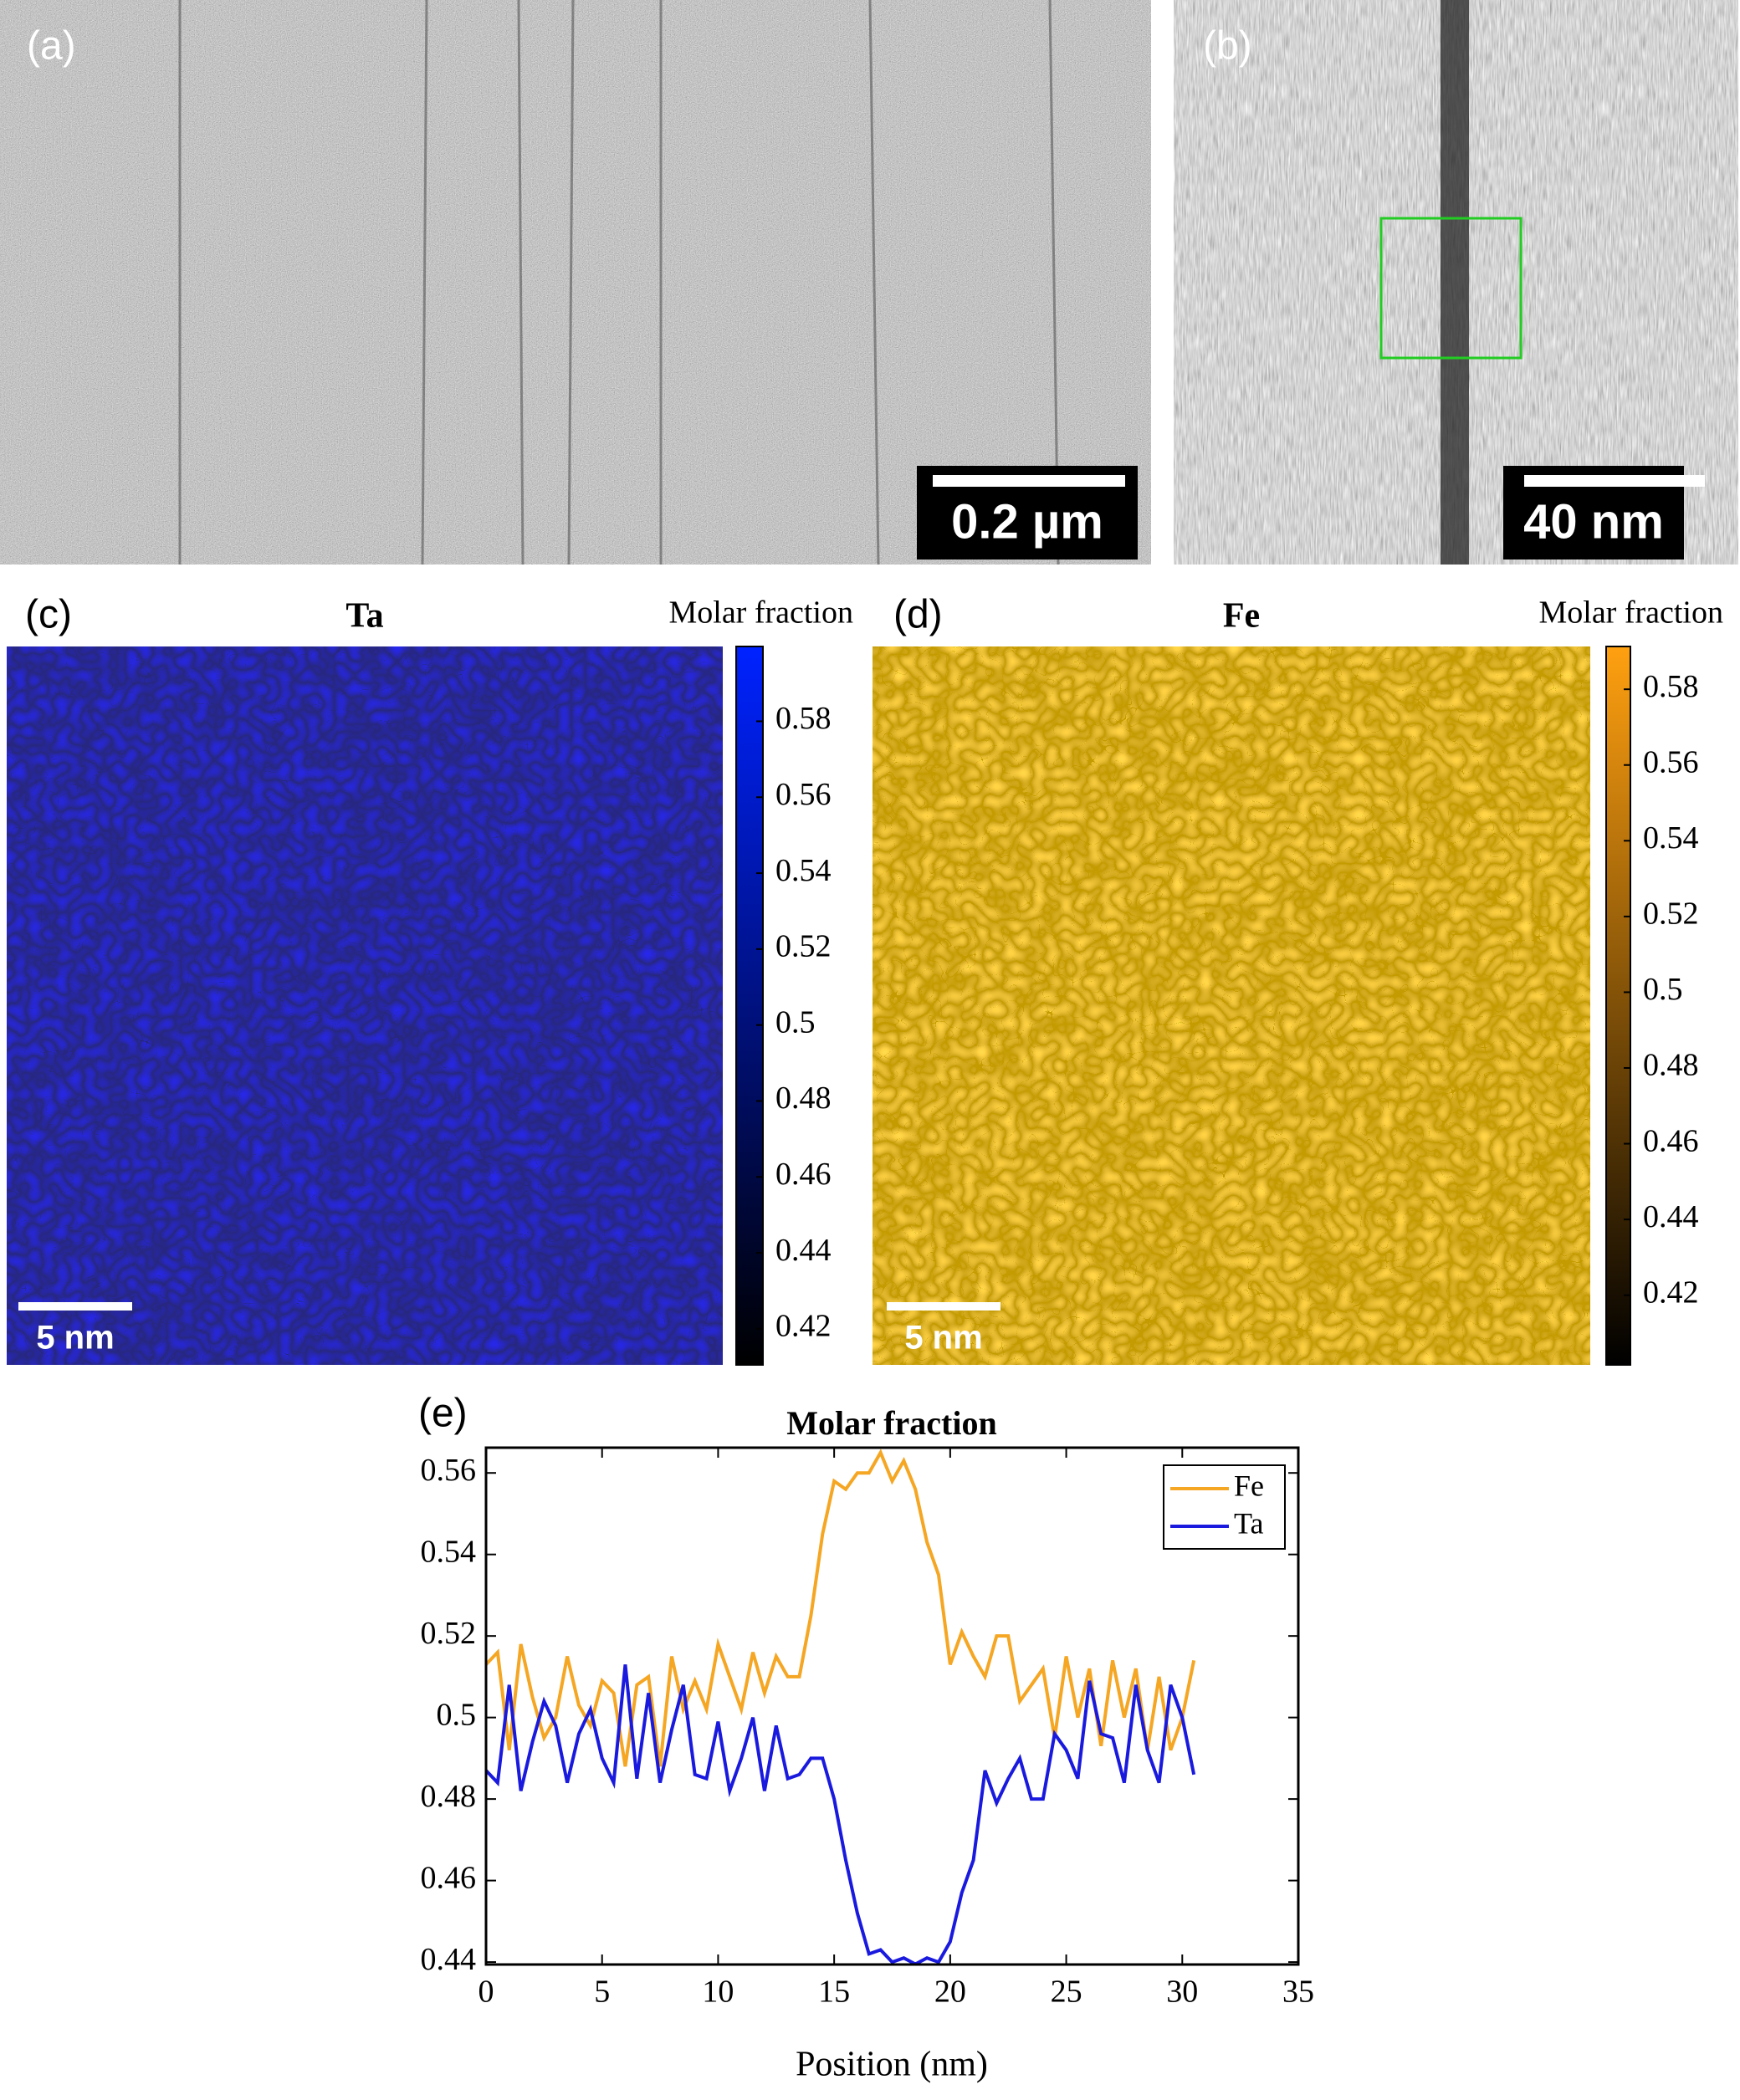 This screenshot has height=2100, width=1740. I want to click on y-tick-label: 0.52, so click(449, 1633).